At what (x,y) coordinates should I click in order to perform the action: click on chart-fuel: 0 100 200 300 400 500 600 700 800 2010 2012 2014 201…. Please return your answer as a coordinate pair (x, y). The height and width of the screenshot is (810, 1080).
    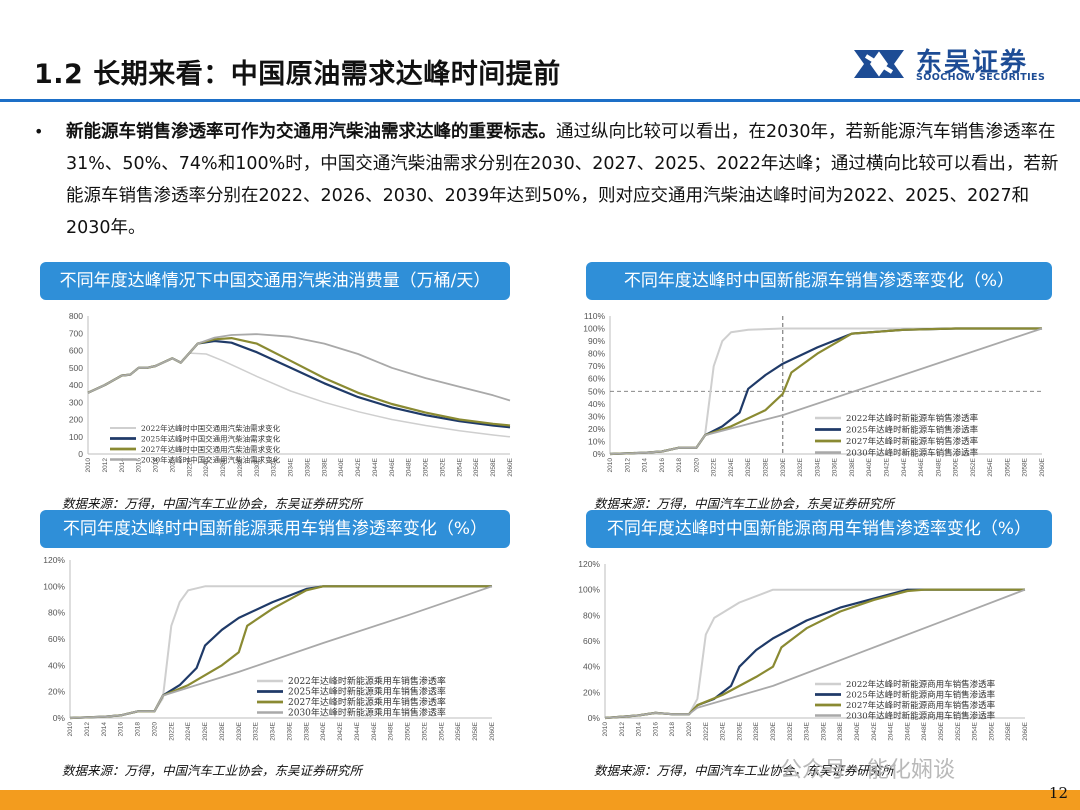
    Looking at the image, I should click on (280, 398).